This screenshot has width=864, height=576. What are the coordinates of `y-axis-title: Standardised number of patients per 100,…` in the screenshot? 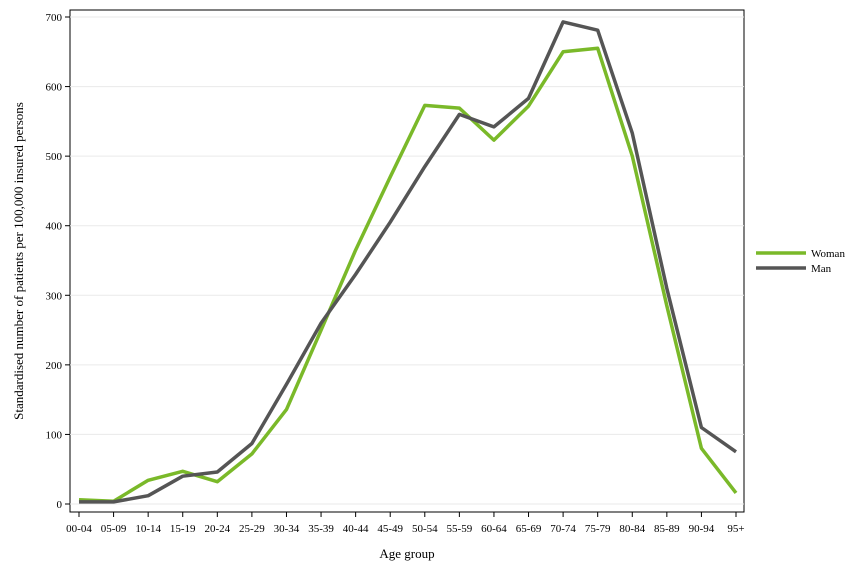 It's located at (18, 261).